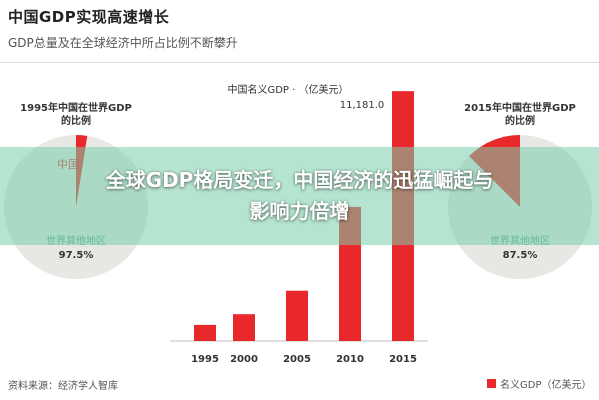 The image size is (599, 400). What do you see at coordinates (546, 385) in the screenshot?
I see `legend-label: 名义GDP（亿美元）` at bounding box center [546, 385].